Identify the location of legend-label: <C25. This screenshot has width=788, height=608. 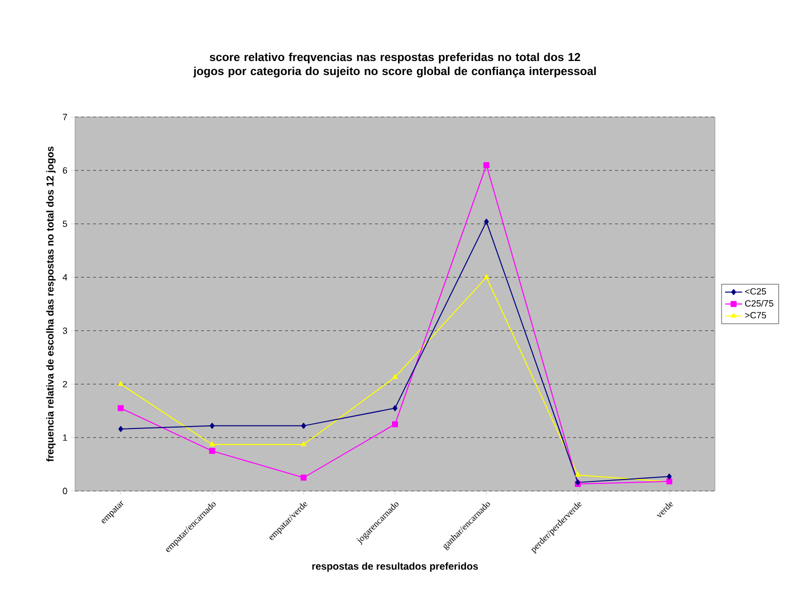
(755, 291).